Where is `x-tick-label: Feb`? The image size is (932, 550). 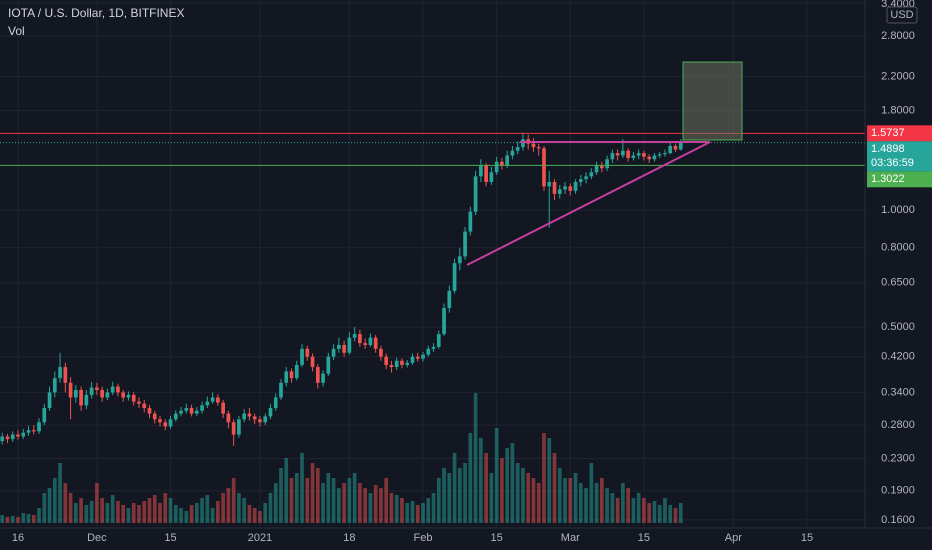
x-tick-label: Feb is located at coordinates (423, 538).